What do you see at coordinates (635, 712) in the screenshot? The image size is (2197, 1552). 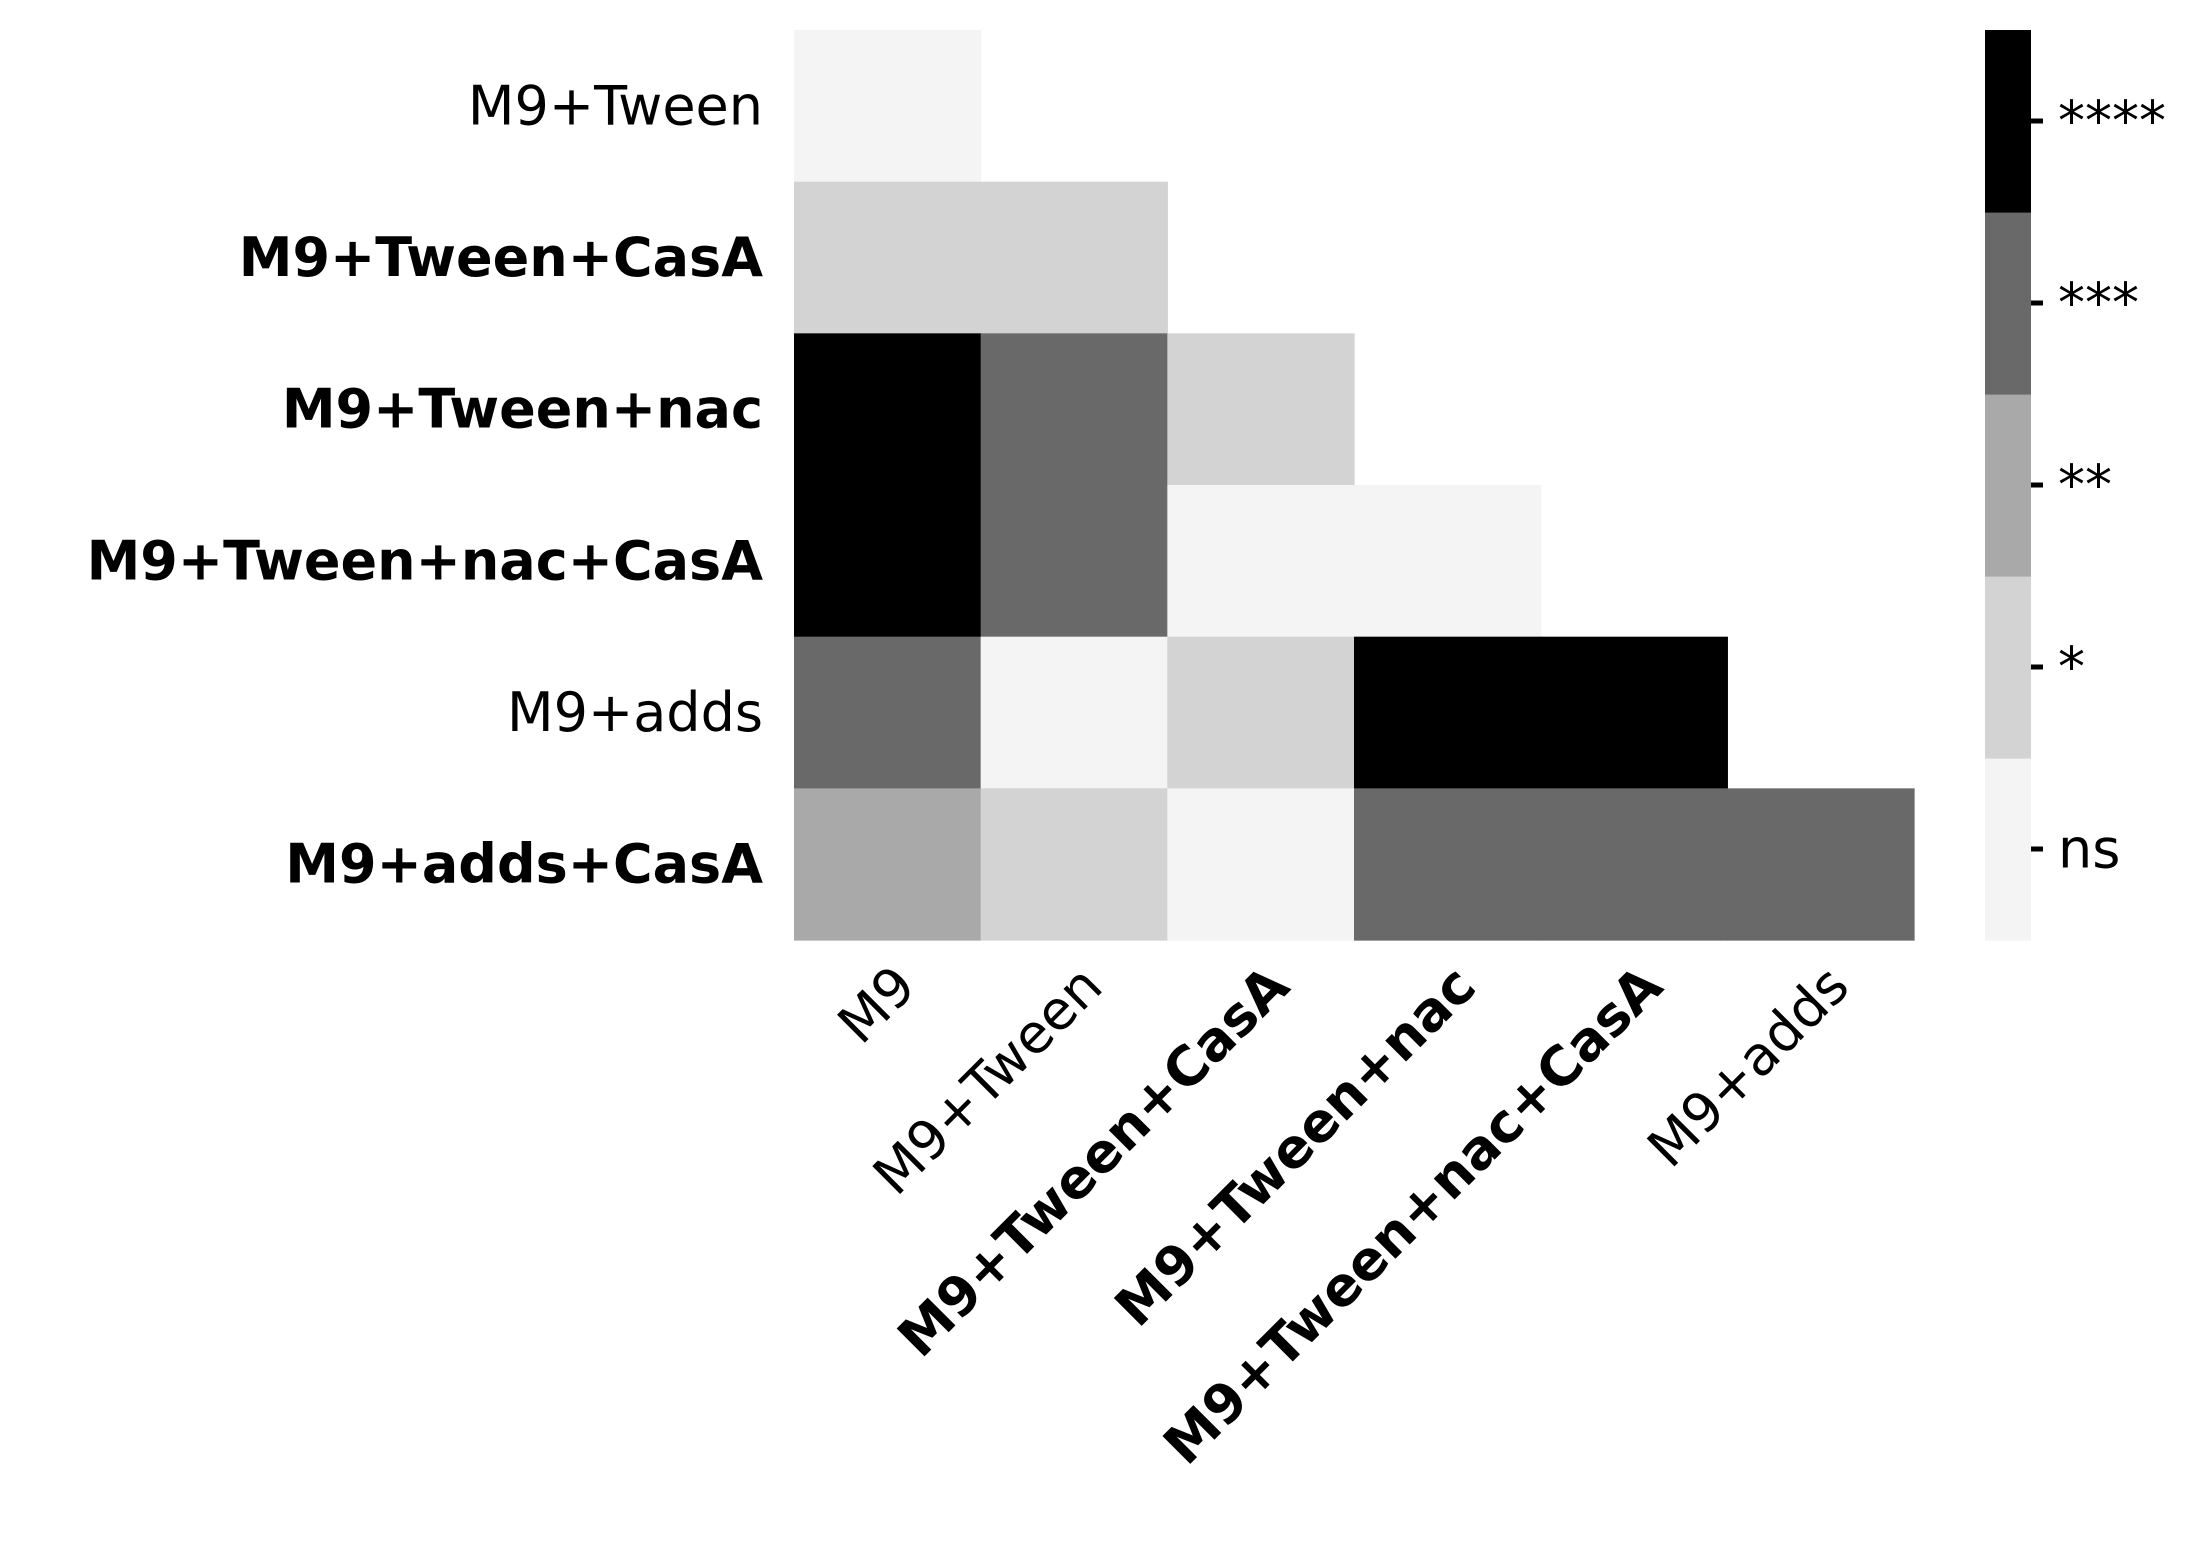 I see `row-tick-label: M9+adds` at bounding box center [635, 712].